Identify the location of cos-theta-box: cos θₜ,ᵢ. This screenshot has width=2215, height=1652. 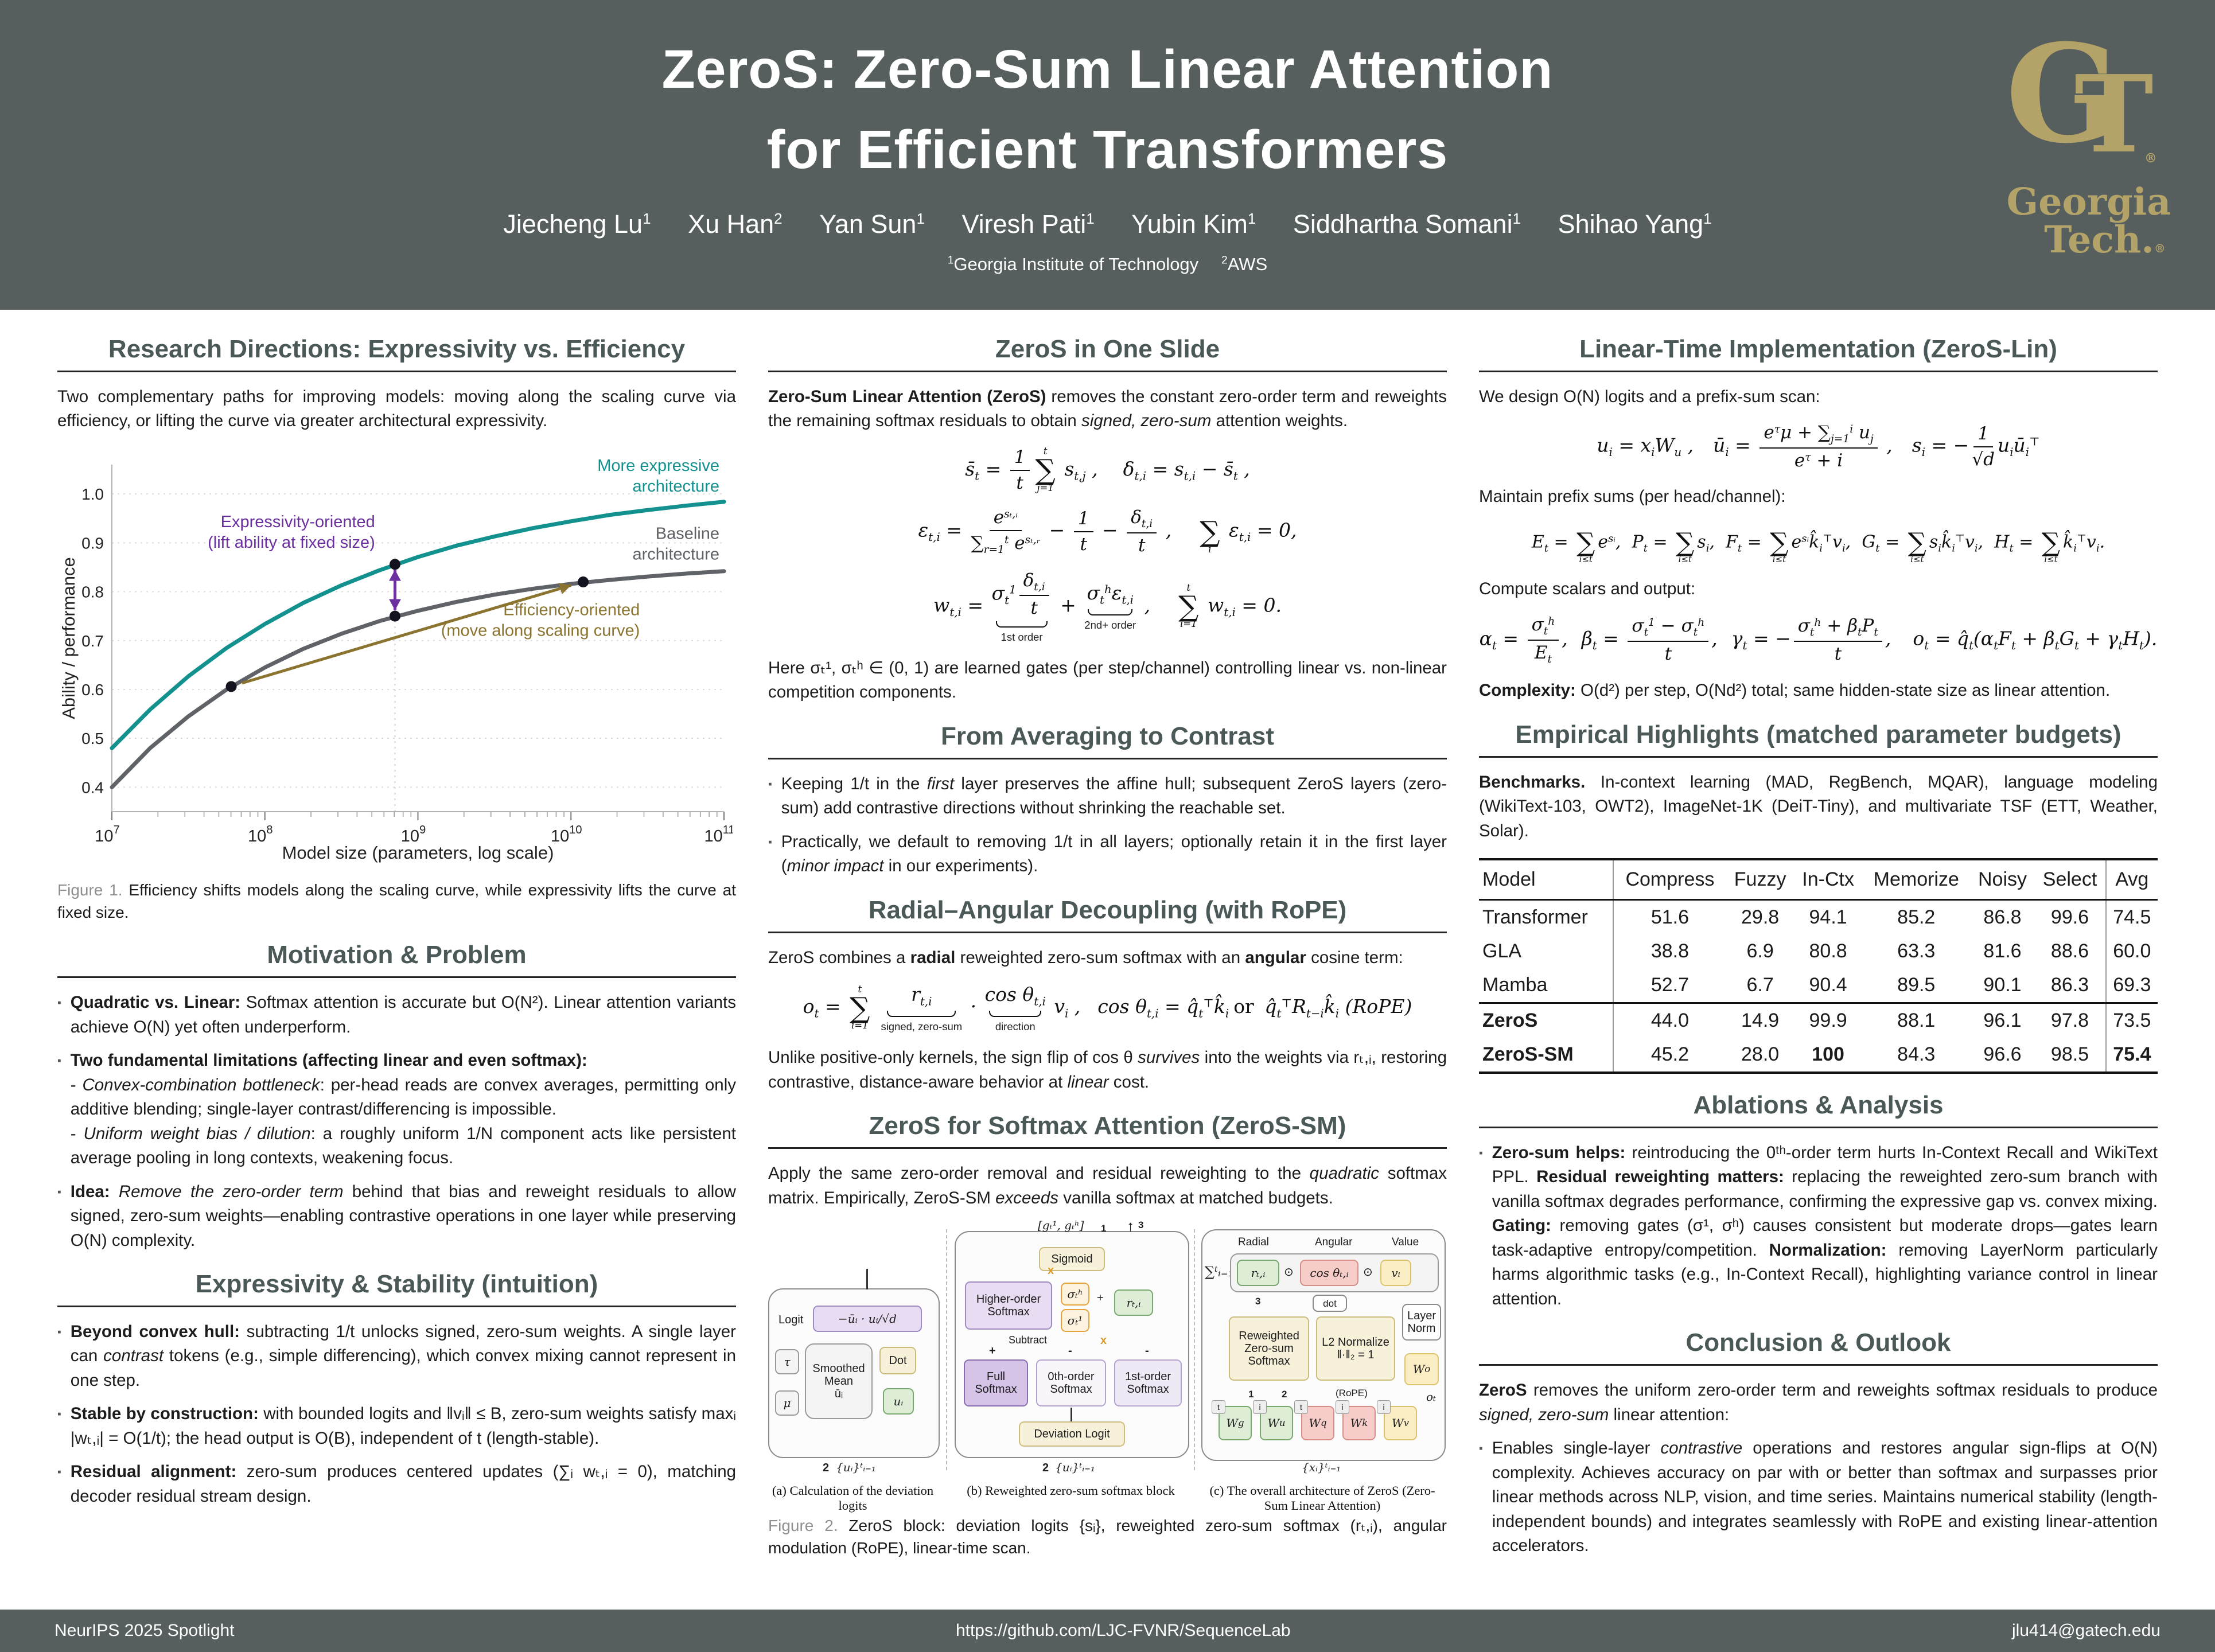
(1329, 1273).